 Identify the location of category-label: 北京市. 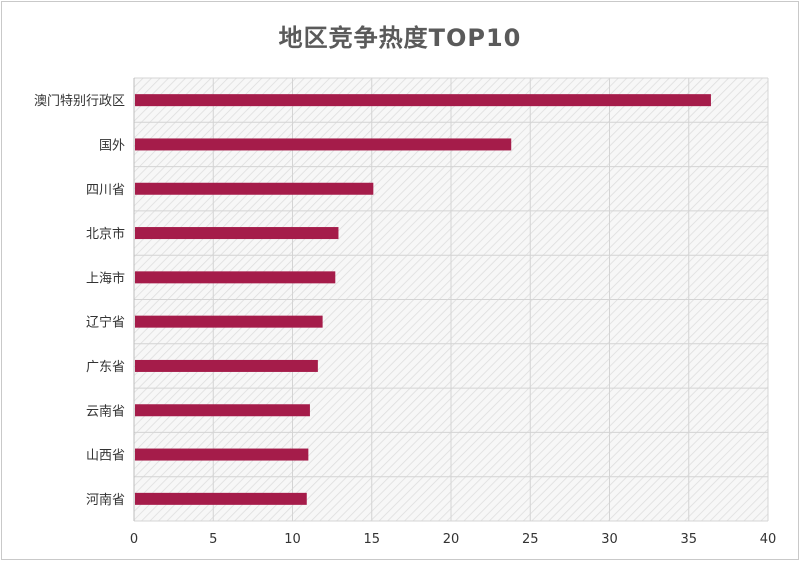
(105, 234).